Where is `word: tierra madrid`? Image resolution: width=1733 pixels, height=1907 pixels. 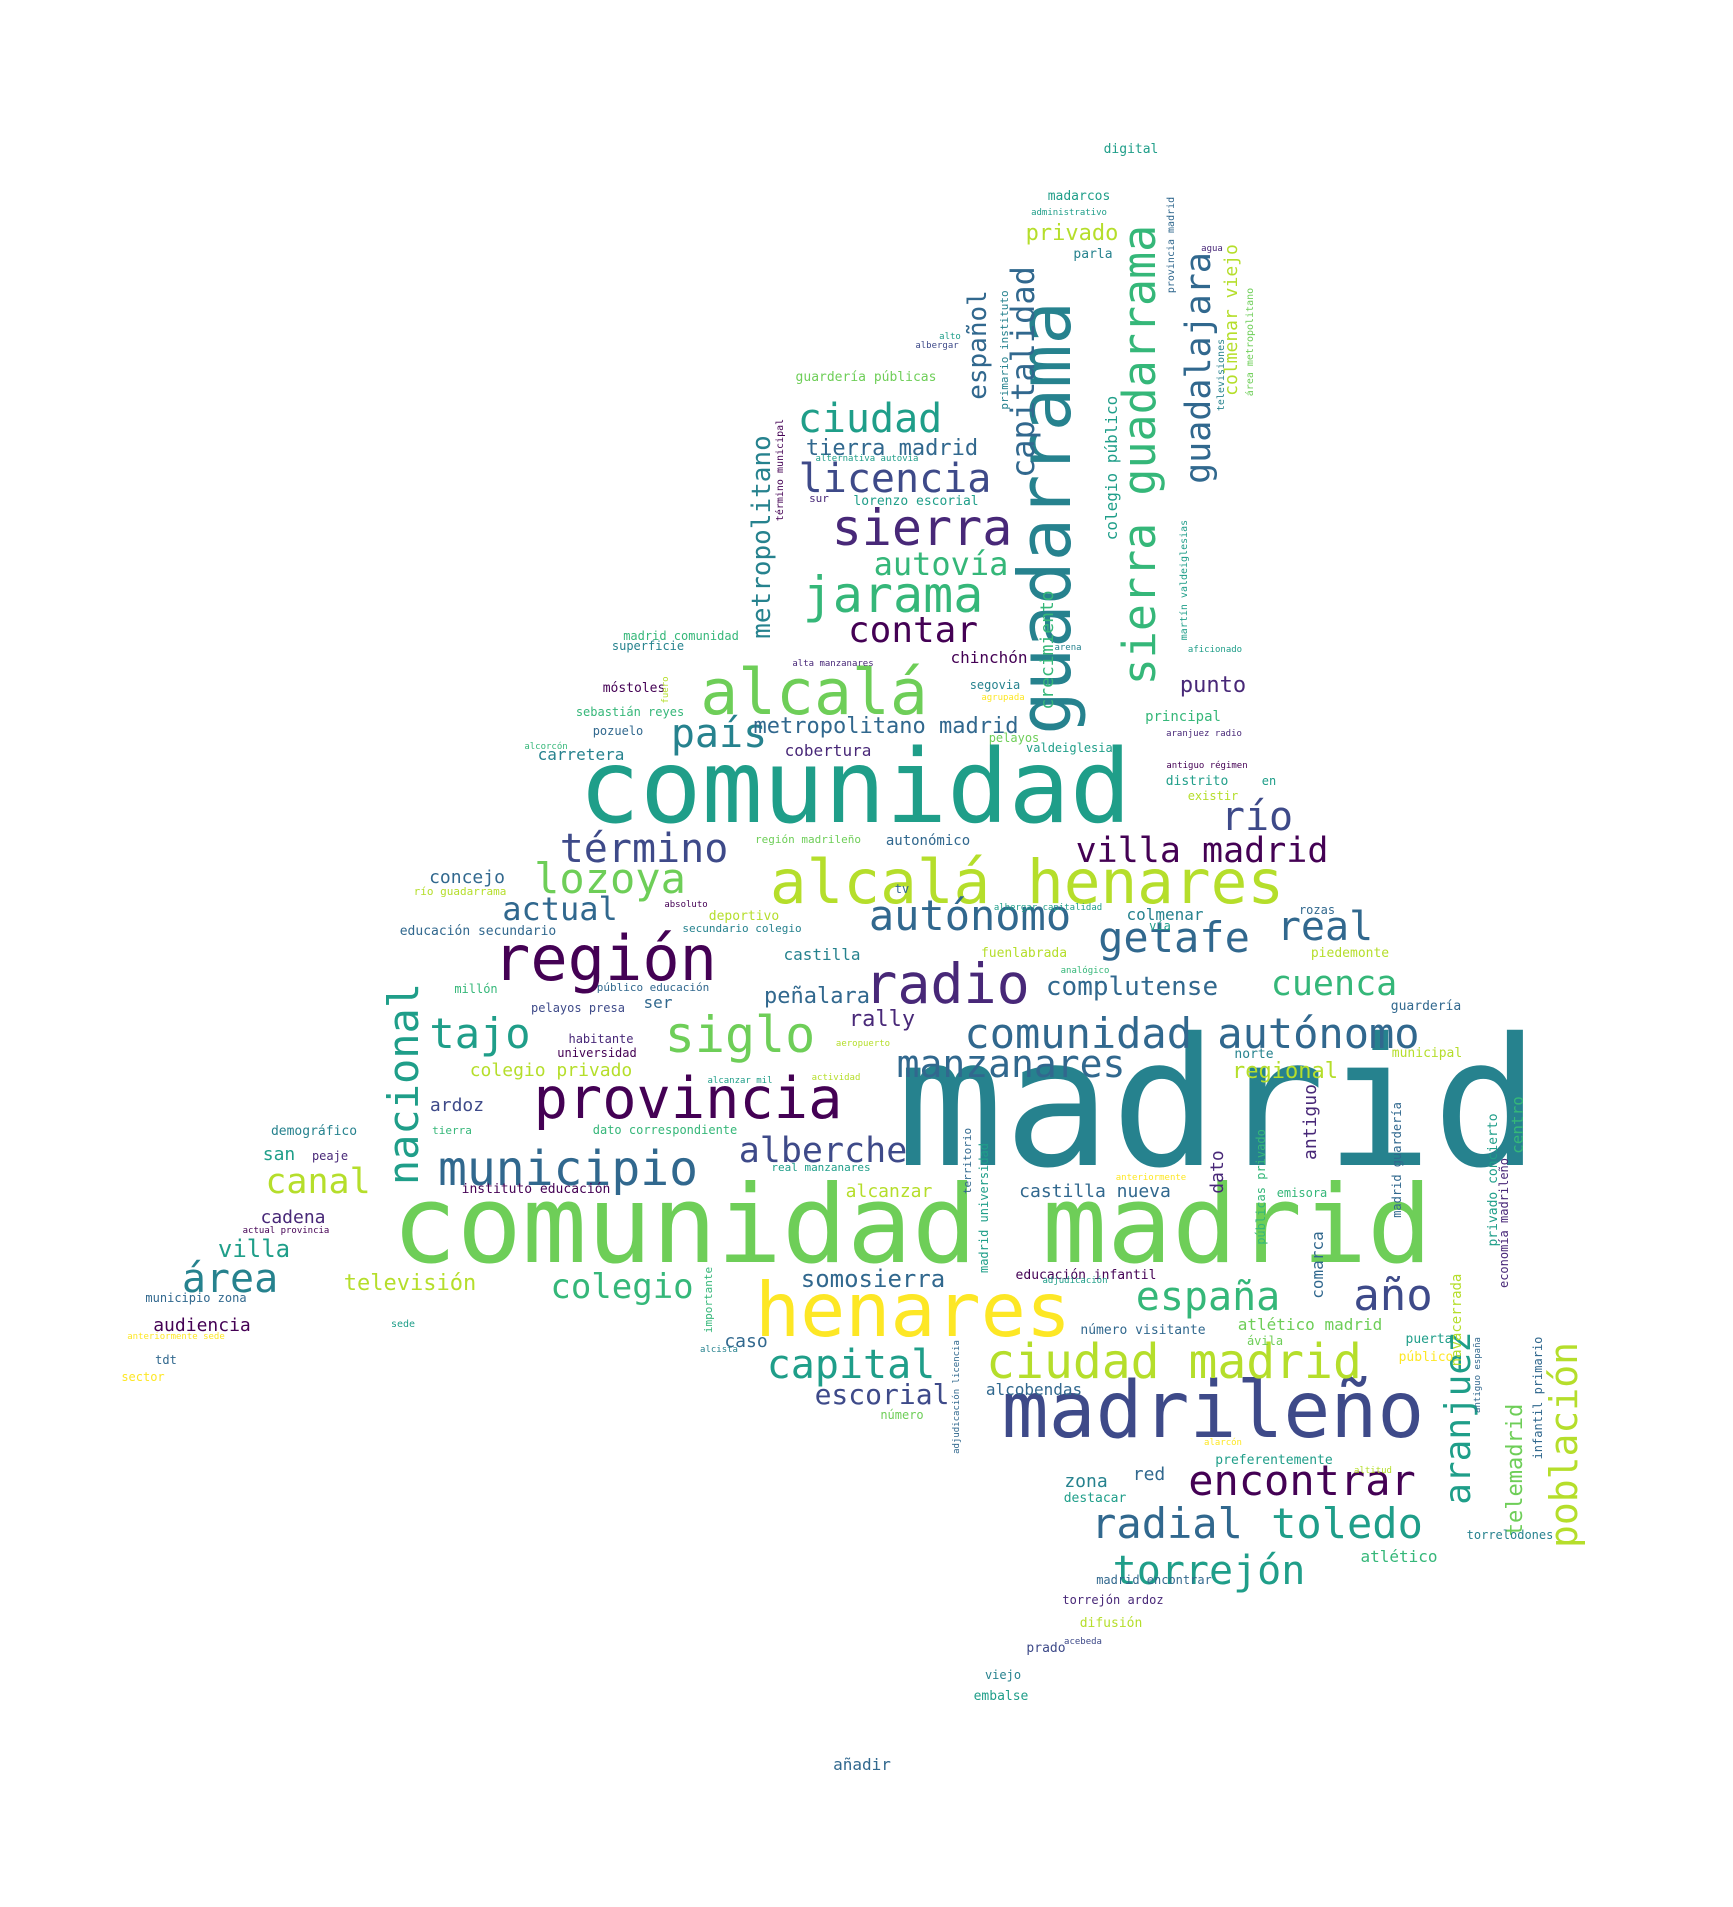 word: tierra madrid is located at coordinates (892, 448).